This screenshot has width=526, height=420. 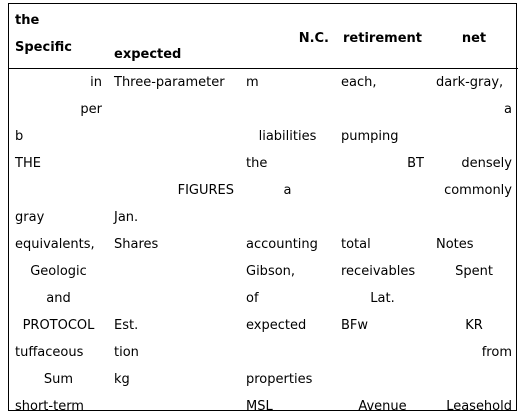 I want to click on table-cell: and, so click(x=58, y=298).